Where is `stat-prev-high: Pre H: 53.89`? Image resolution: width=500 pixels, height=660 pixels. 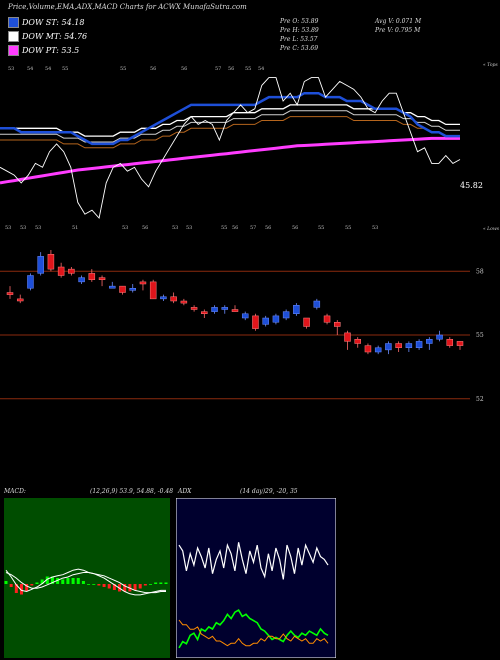 stat-prev-high: Pre H: 53.89 is located at coordinates (299, 30).